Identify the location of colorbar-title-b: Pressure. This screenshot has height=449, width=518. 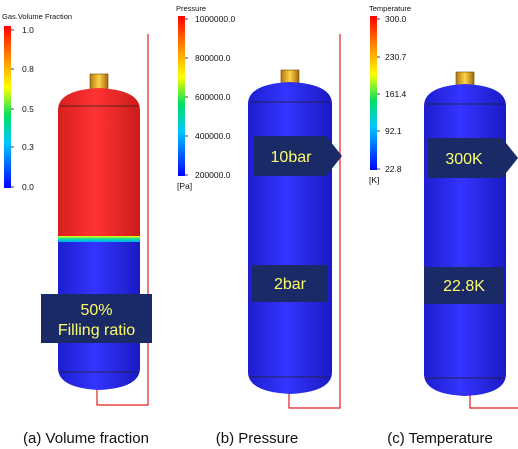
(191, 8).